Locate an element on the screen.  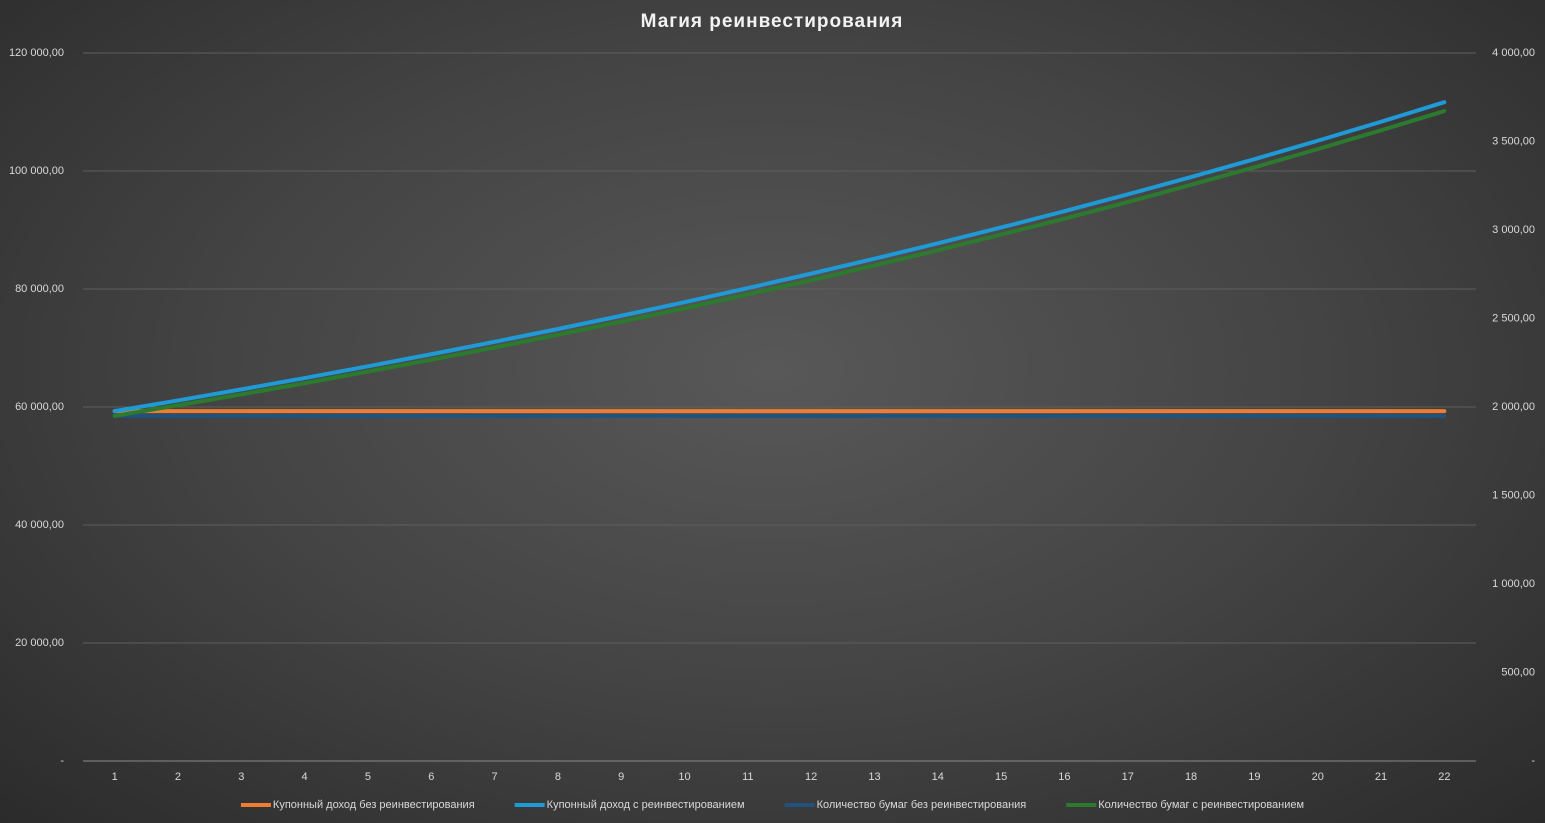
y-tick-label: 60 000,00 is located at coordinates (39, 407).